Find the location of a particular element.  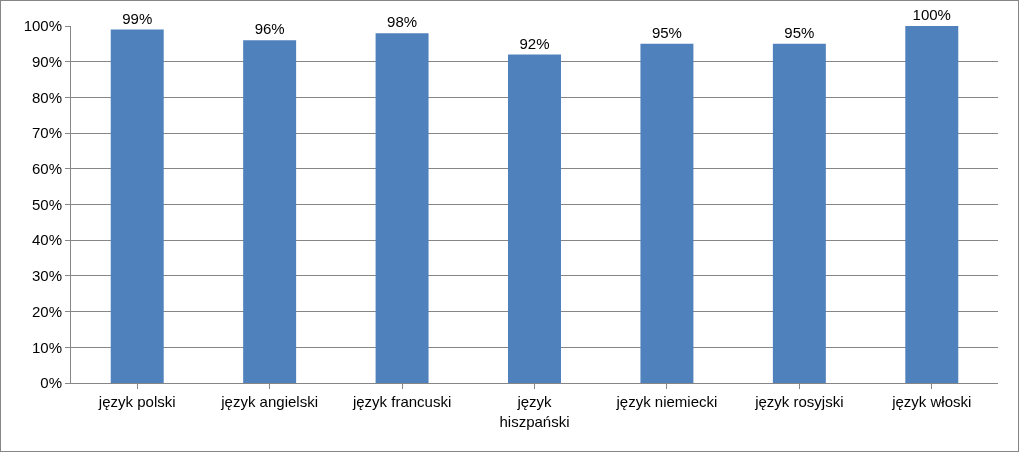

x-tick-label: język rosyjski is located at coordinates (799, 401).